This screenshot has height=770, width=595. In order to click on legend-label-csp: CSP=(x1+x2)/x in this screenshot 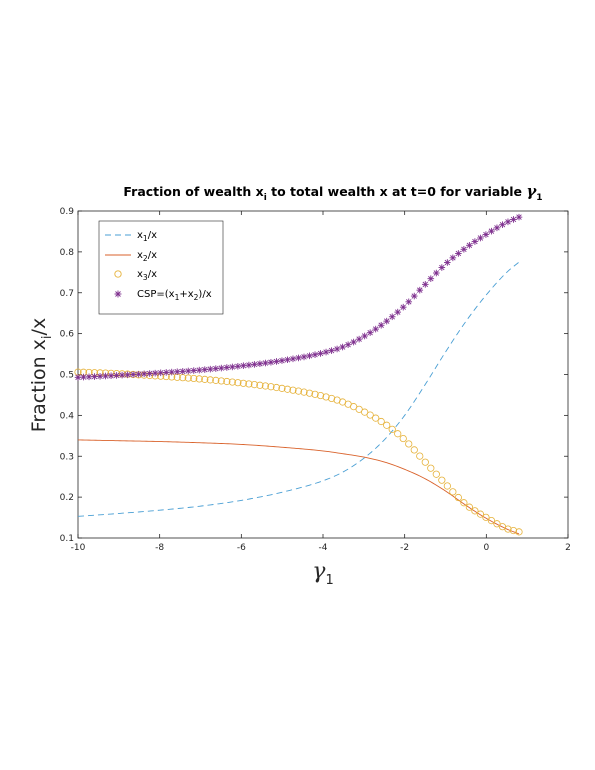, I will do `click(174, 295)`.